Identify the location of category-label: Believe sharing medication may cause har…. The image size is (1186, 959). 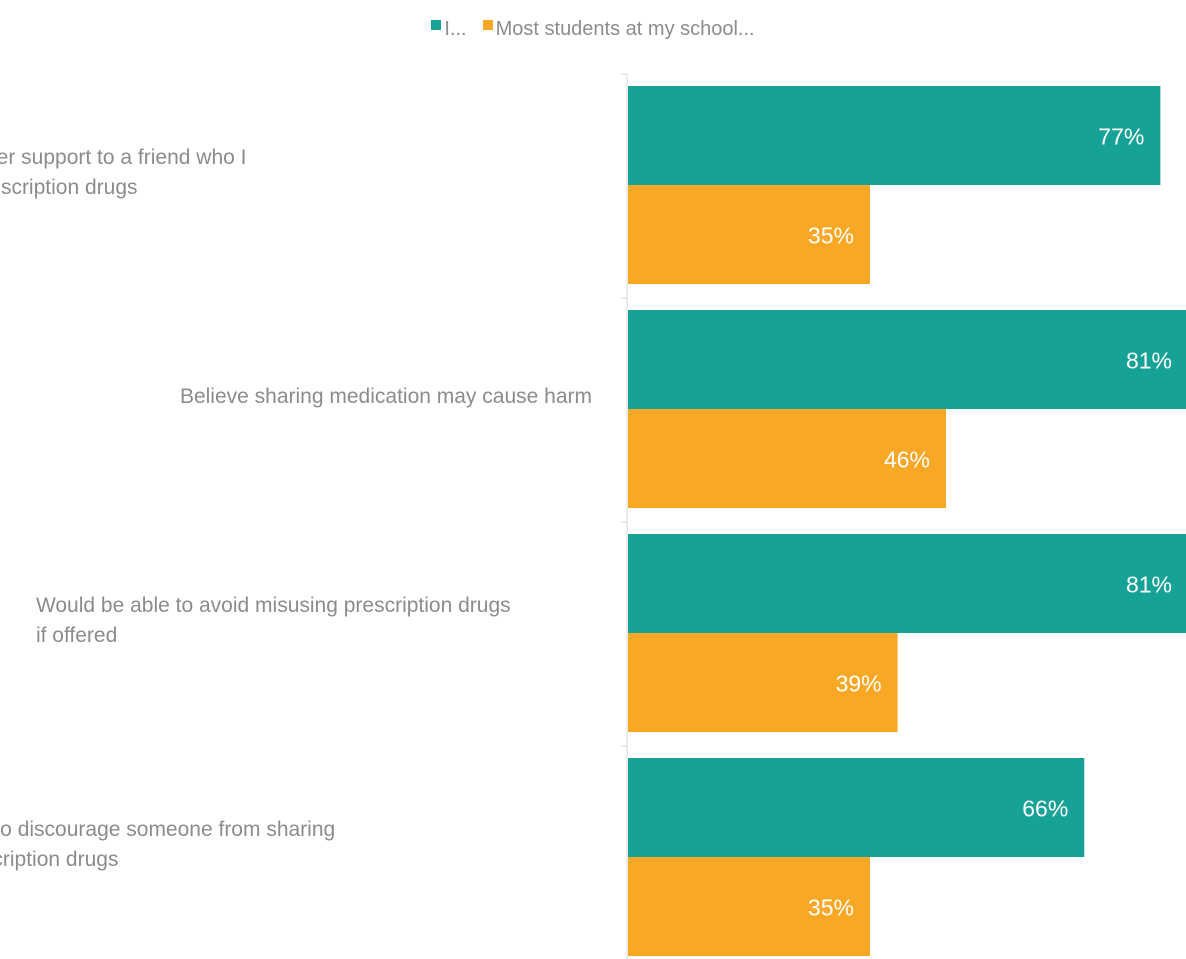
(386, 396).